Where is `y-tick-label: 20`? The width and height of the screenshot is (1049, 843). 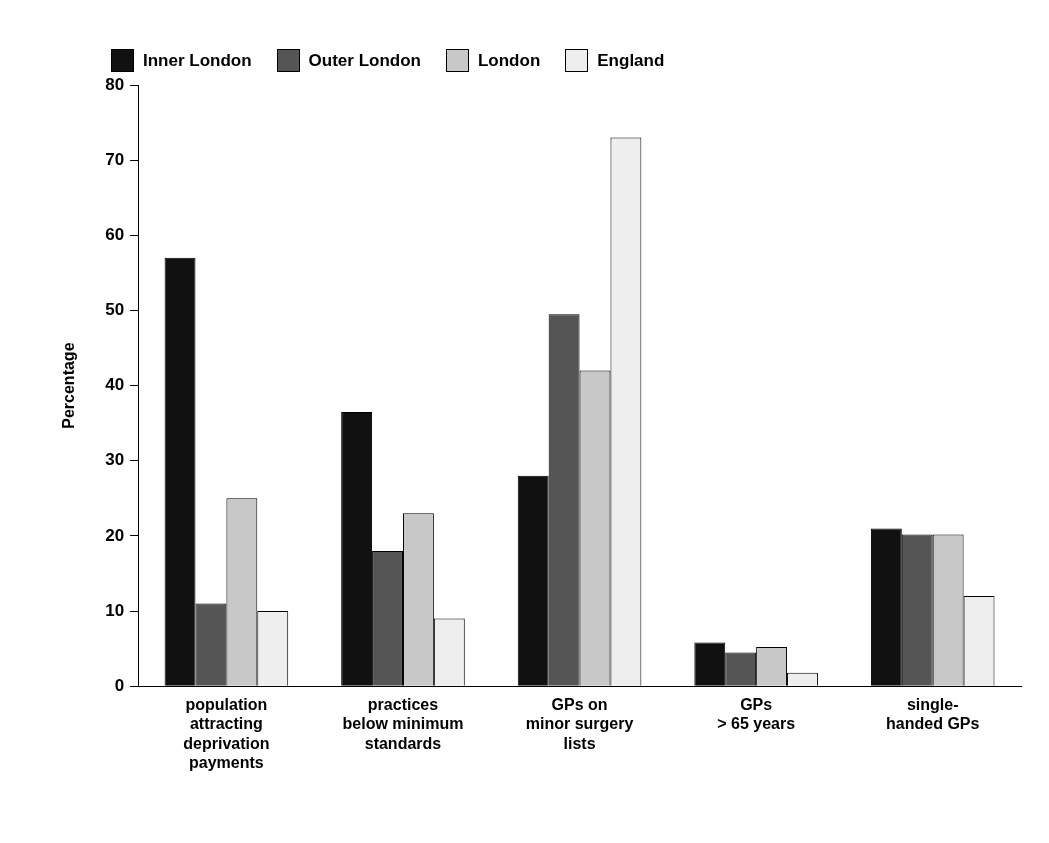
y-tick-label: 20 is located at coordinates (115, 535).